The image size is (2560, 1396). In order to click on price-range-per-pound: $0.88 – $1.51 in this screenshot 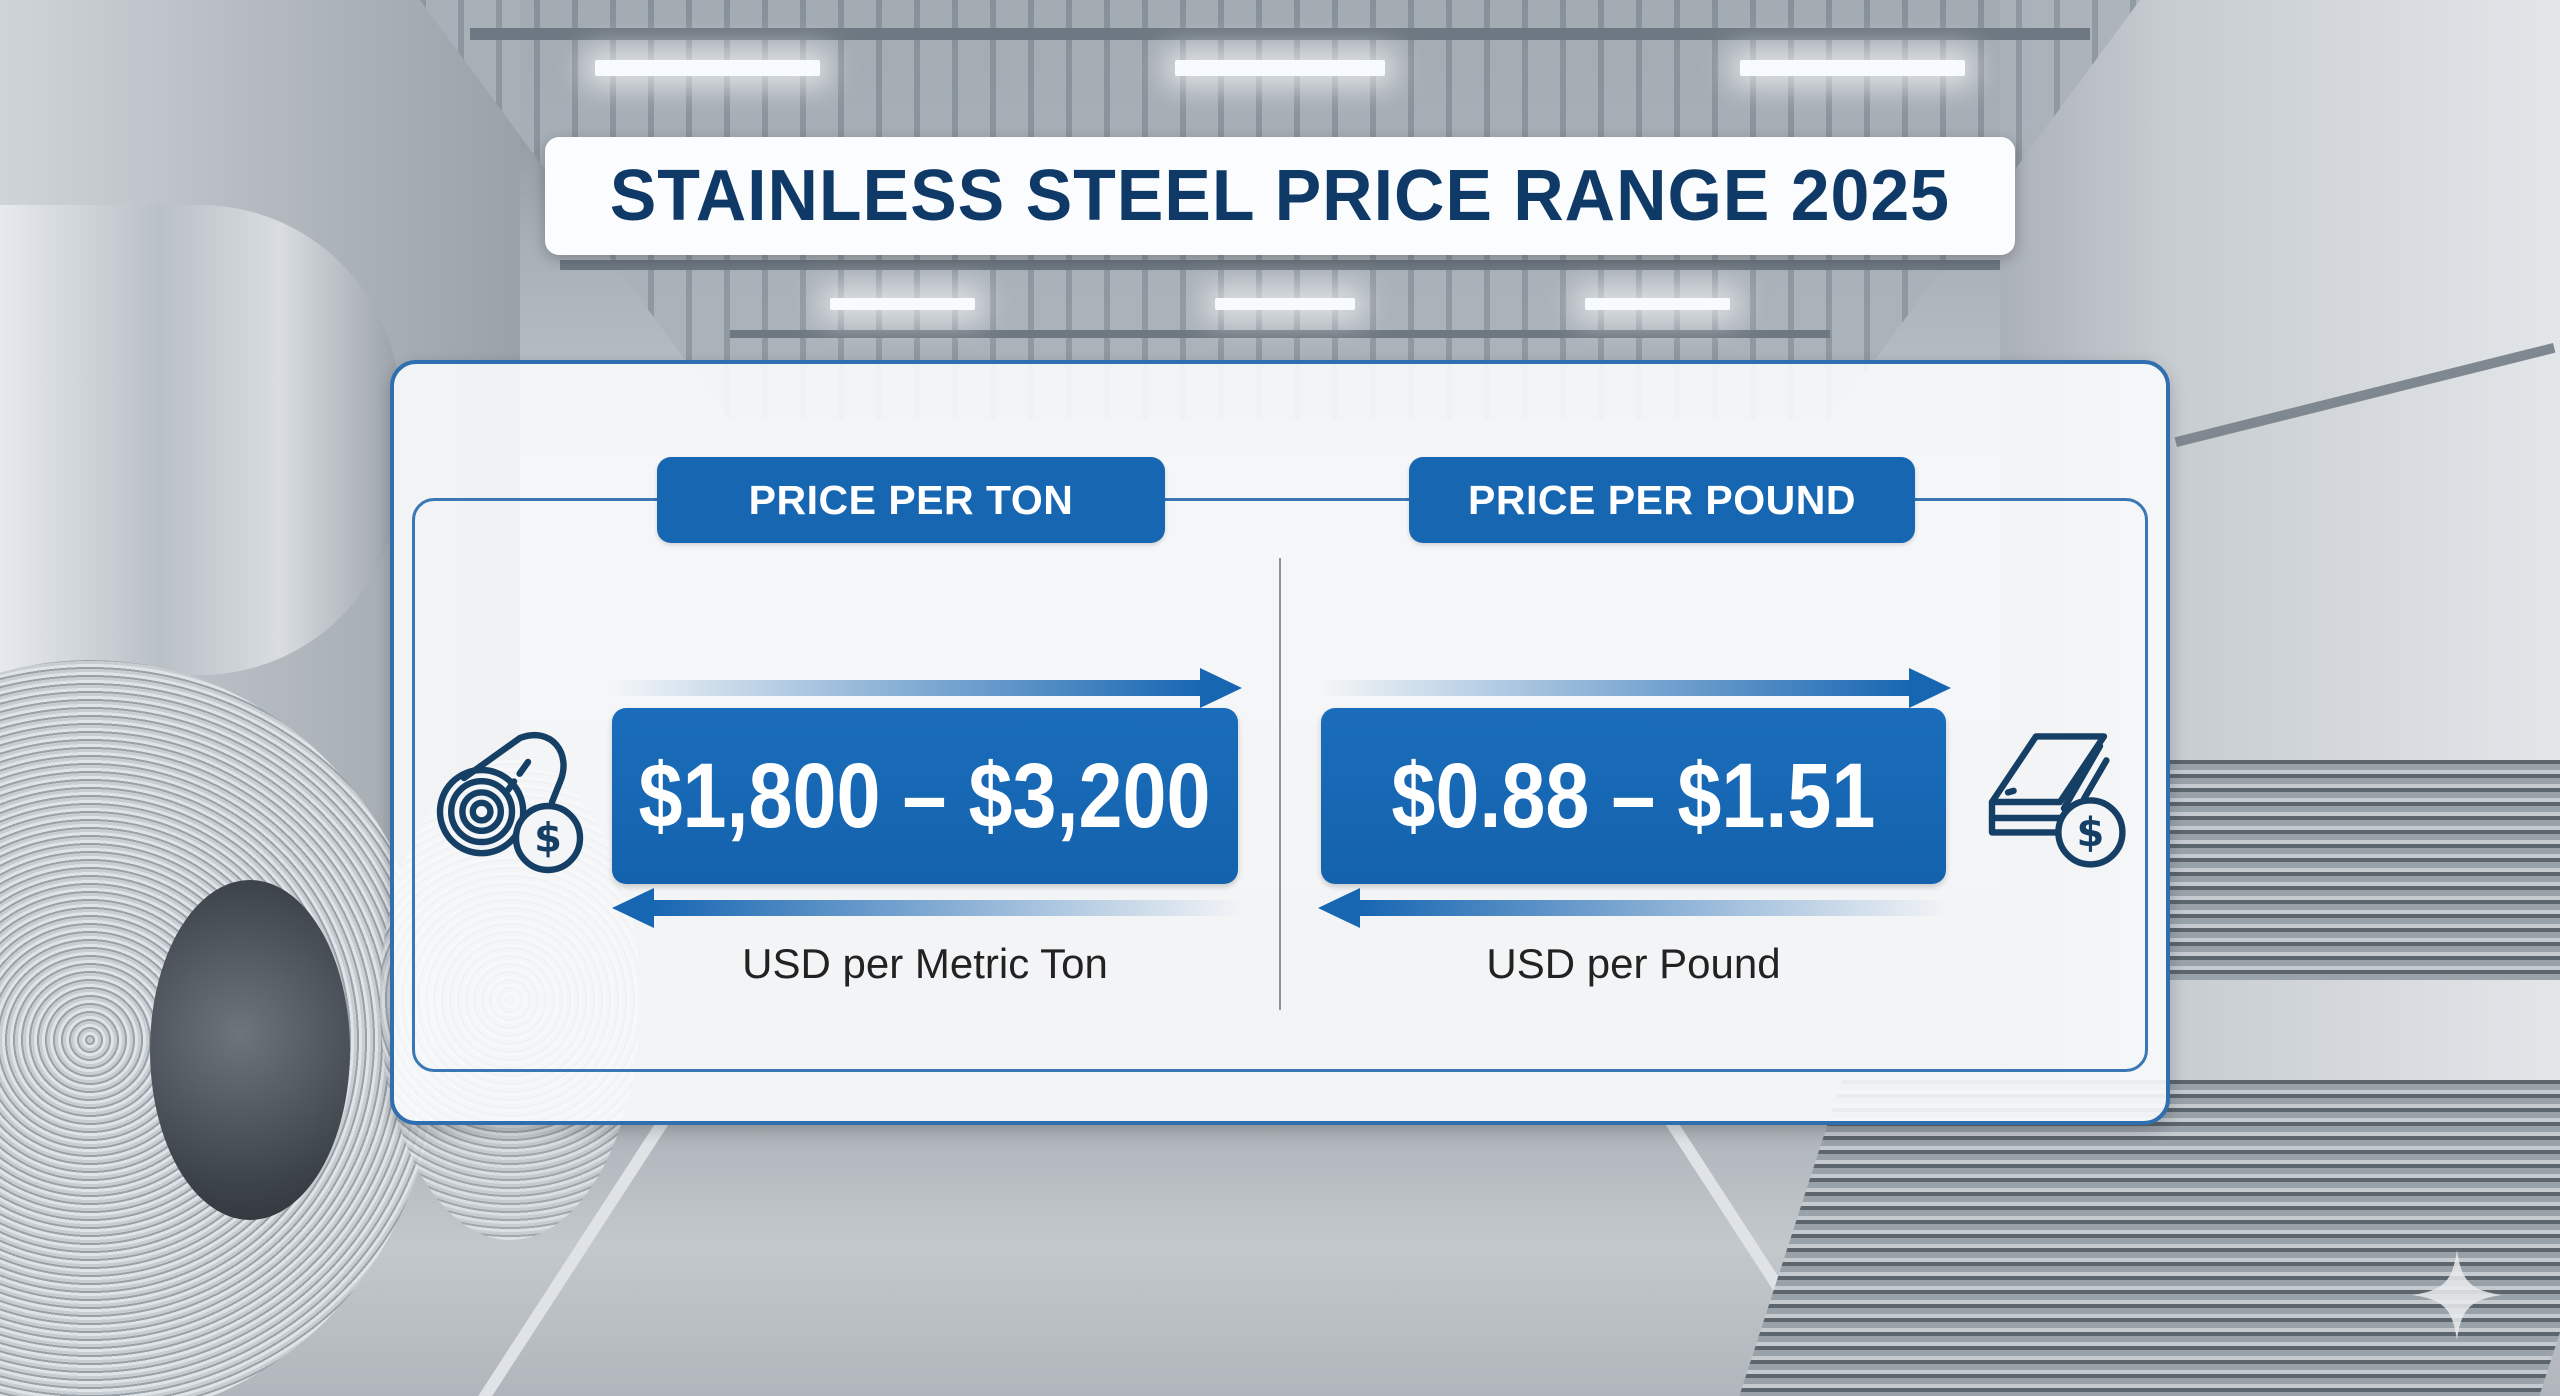, I will do `click(1633, 796)`.